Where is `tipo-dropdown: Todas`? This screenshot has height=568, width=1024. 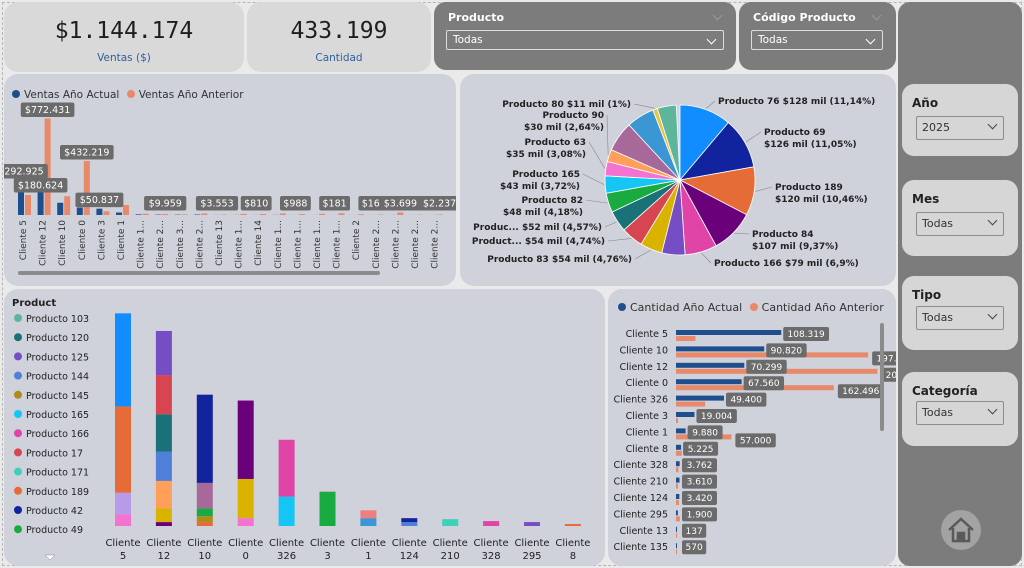 tipo-dropdown: Todas is located at coordinates (960, 318).